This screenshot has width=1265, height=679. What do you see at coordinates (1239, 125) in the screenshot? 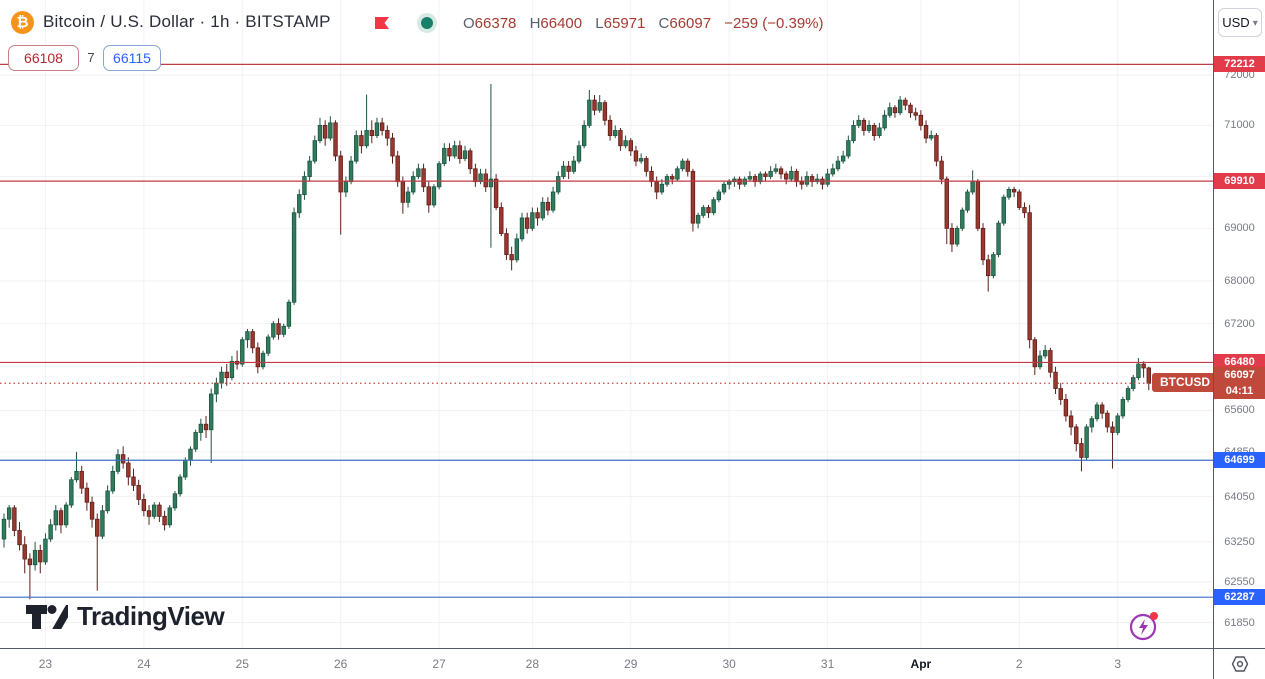
I see `price-tick-label: 71000` at bounding box center [1239, 125].